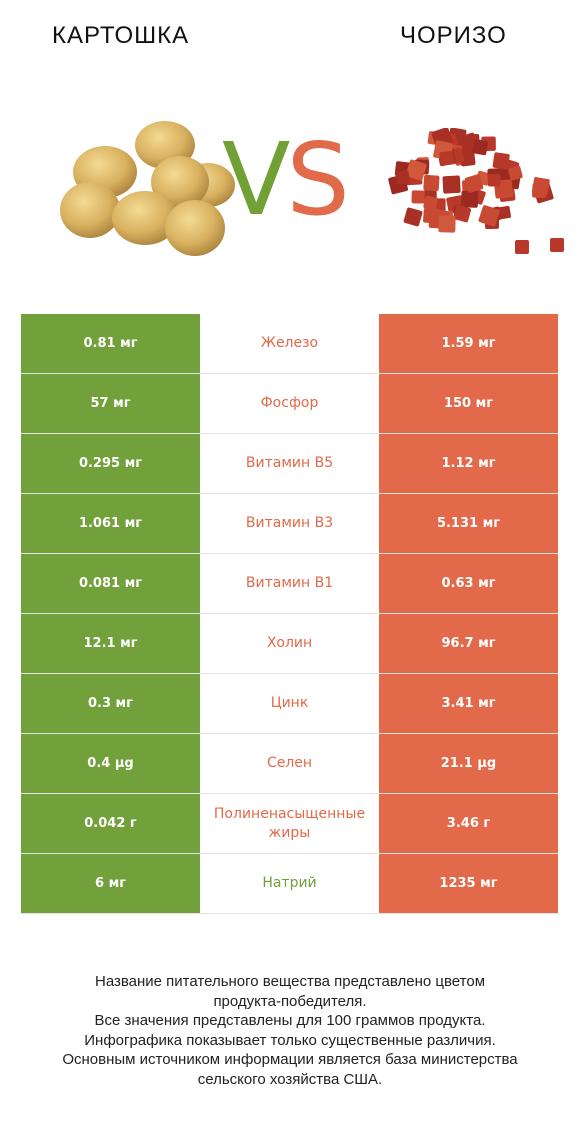  Describe the element at coordinates (476, 191) in the screenshot. I see `chorizo-image` at that location.